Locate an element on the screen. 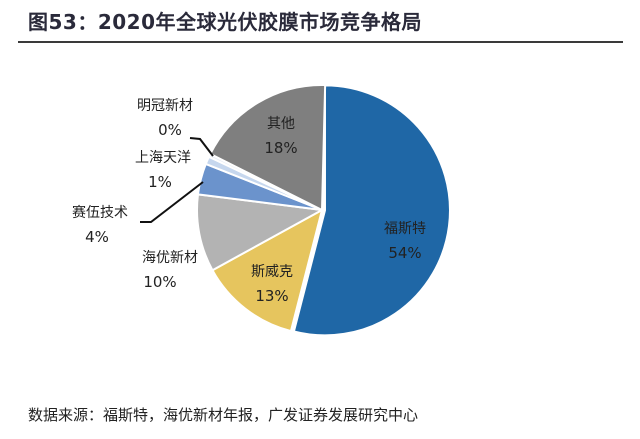 The image size is (640, 439). slice-value-label: 18% is located at coordinates (280, 148).